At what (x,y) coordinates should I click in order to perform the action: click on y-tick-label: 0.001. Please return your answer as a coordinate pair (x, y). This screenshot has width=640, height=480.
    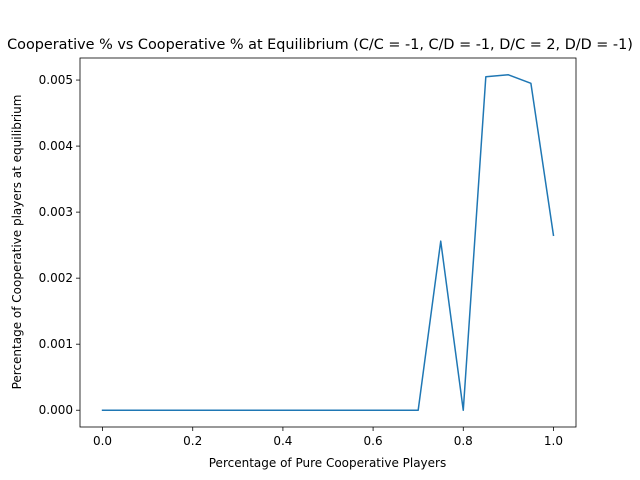
    Looking at the image, I should click on (56, 344).